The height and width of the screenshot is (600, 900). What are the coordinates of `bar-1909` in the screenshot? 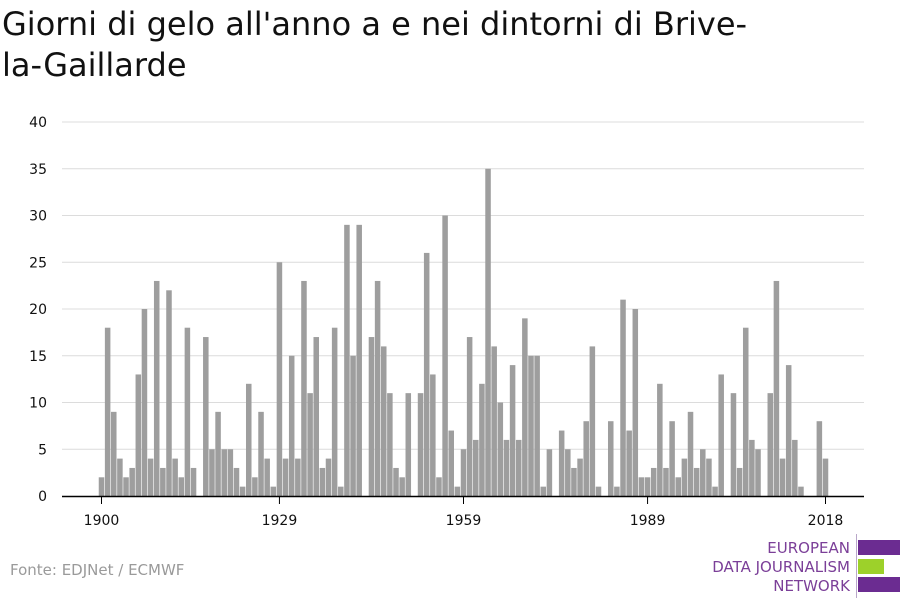 It's located at (156, 388).